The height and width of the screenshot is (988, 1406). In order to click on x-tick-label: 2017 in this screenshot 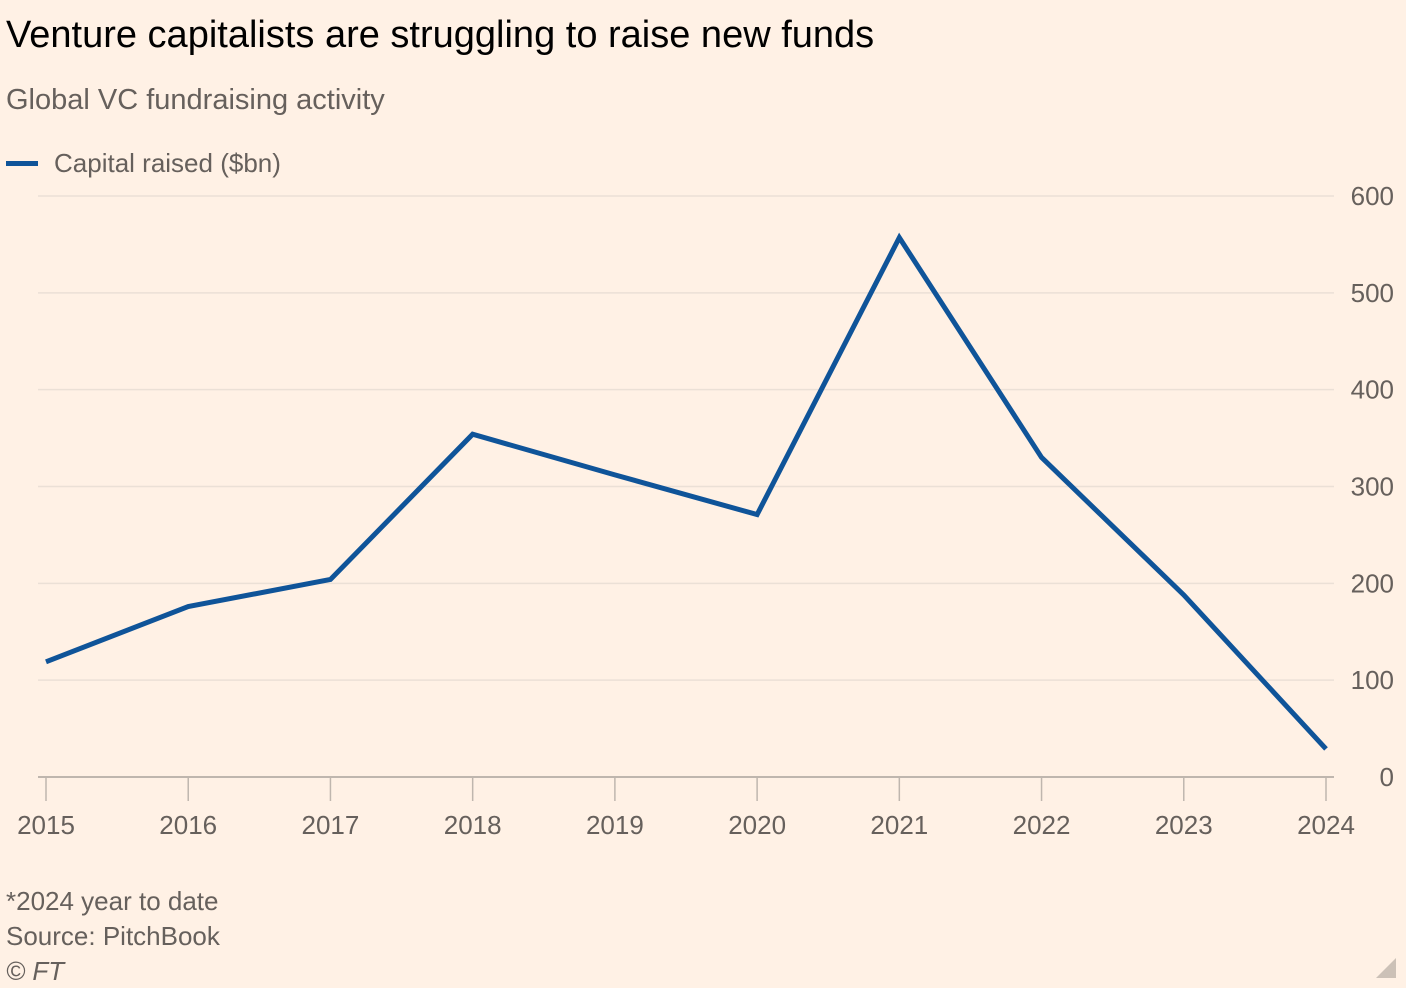, I will do `click(331, 825)`.